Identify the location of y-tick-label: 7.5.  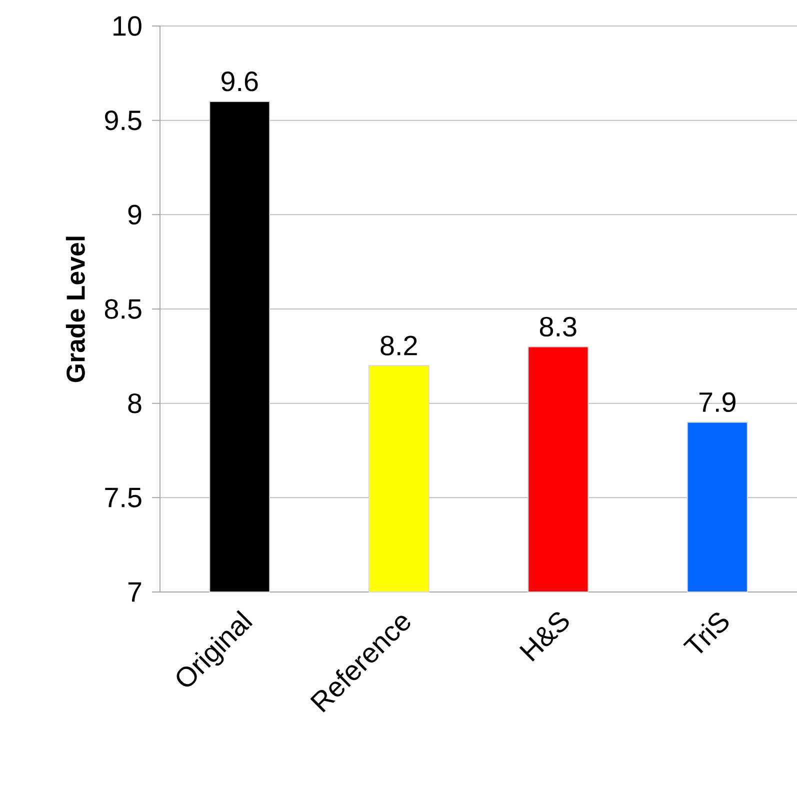
(123, 498).